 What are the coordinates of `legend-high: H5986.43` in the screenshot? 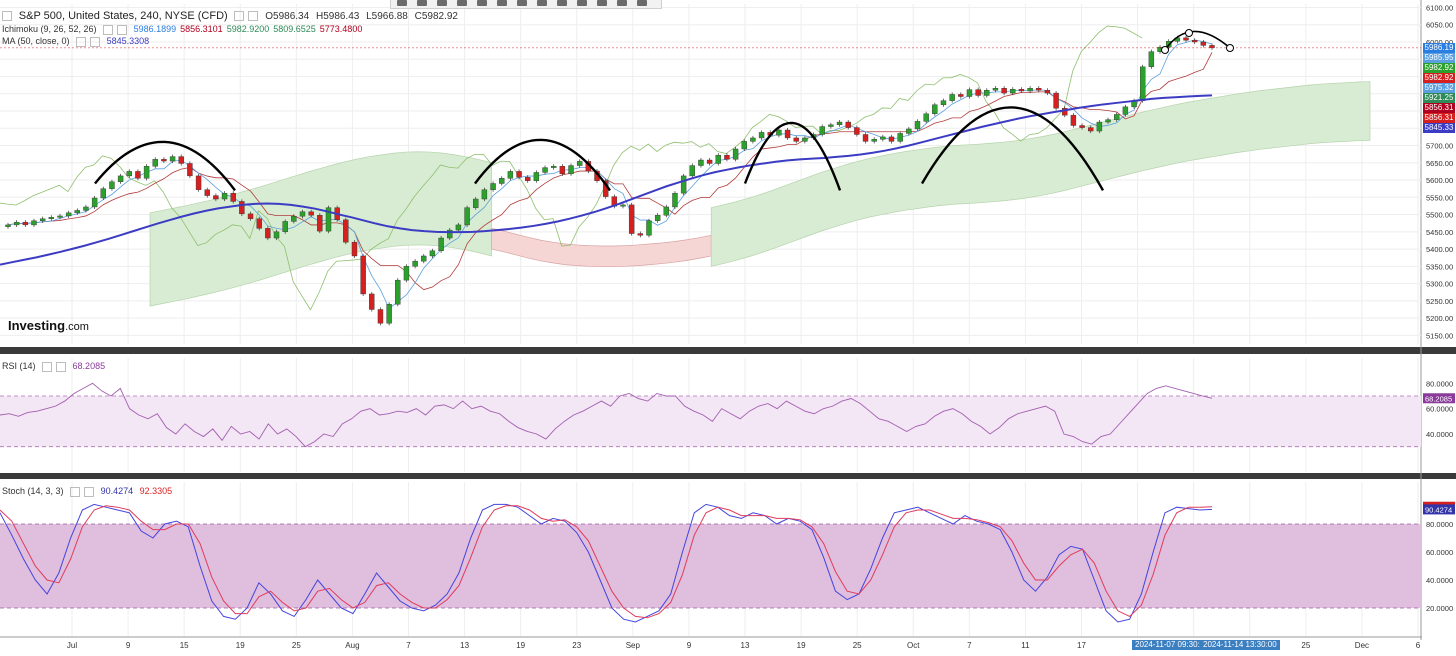 It's located at (337, 16).